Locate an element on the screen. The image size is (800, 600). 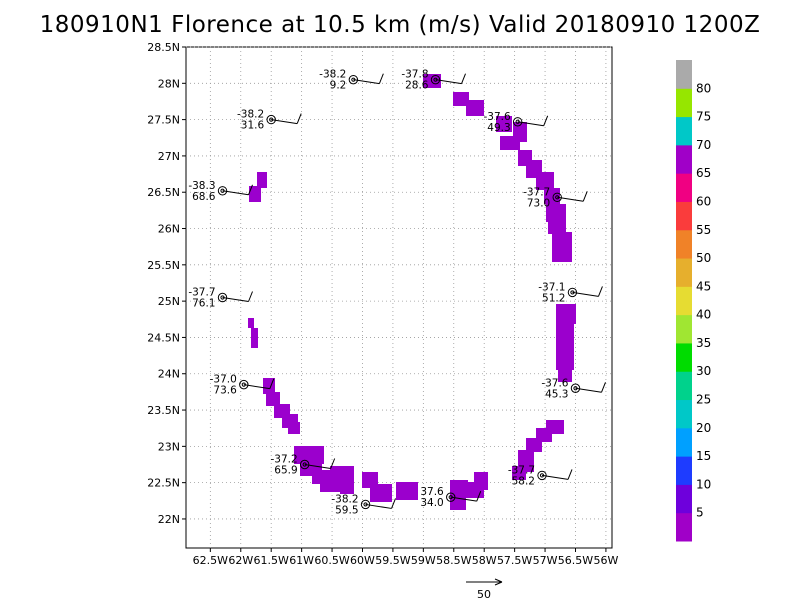
colorbar-label: 20 is located at coordinates (703, 428).